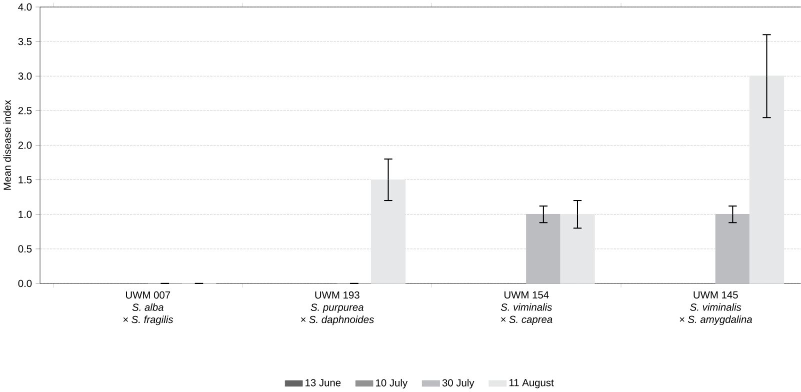 The image size is (801, 392). What do you see at coordinates (25, 76) in the screenshot?
I see `y-tick-label: 3.0` at bounding box center [25, 76].